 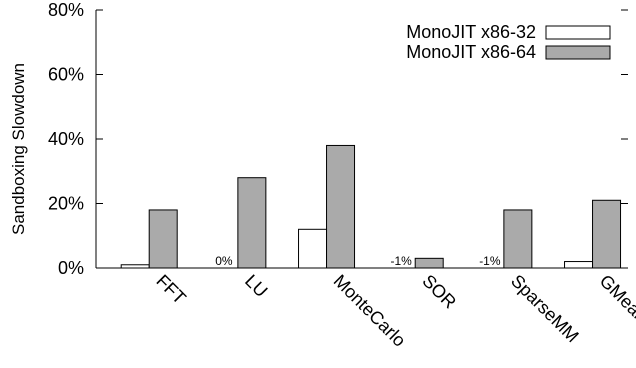 What do you see at coordinates (163, 239) in the screenshot?
I see `bar-x86-64-fft` at bounding box center [163, 239].